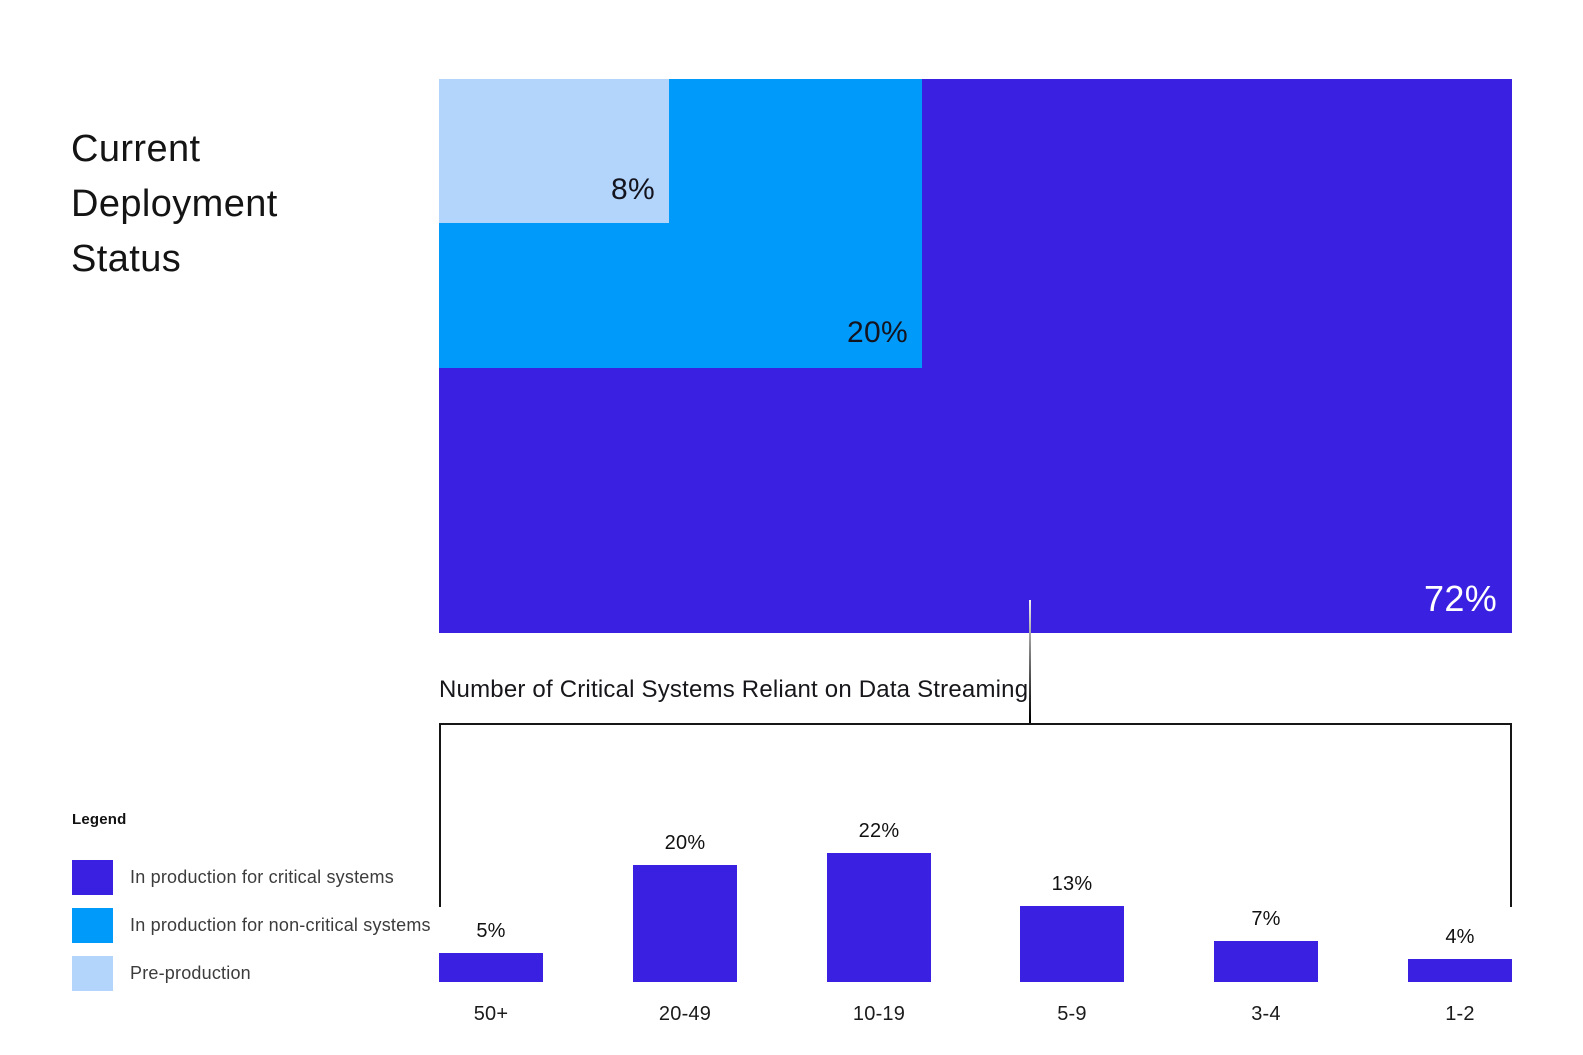 The image size is (1583, 1055). What do you see at coordinates (92, 925) in the screenshot?
I see `legend-swatch-non_critical` at bounding box center [92, 925].